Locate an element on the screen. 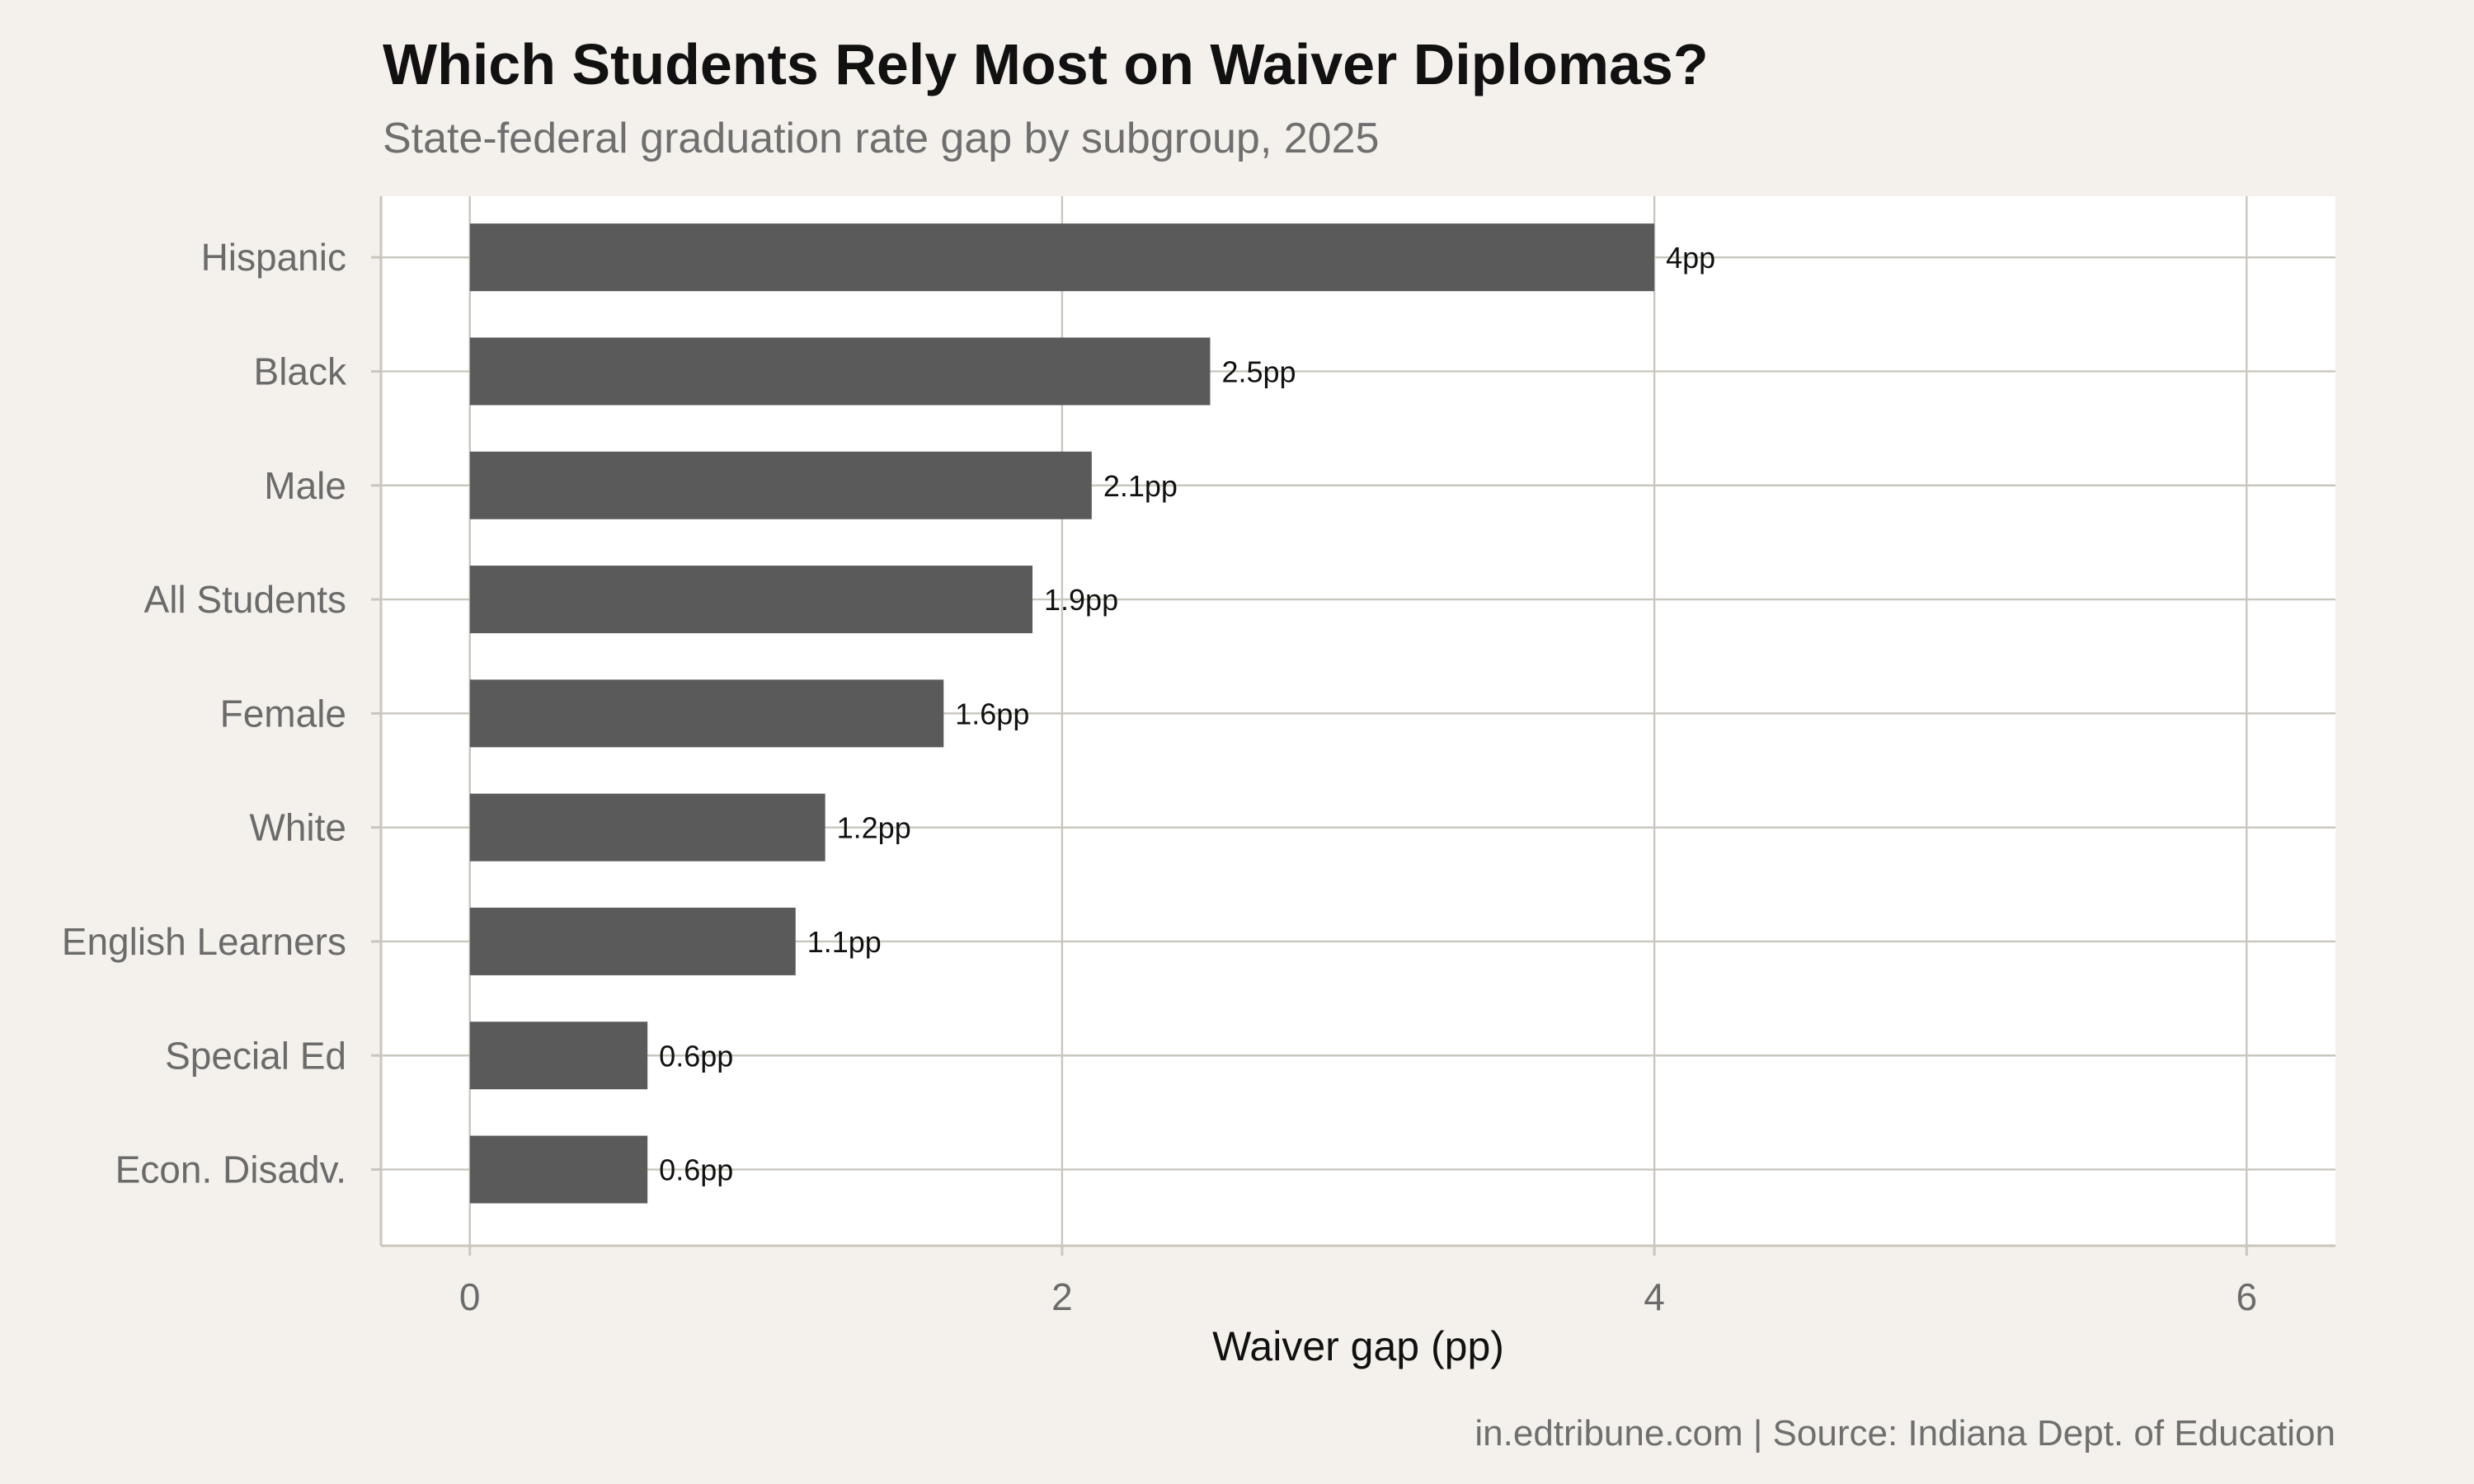 This screenshot has width=2474, height=1484. category-label-6: English Learners is located at coordinates (204, 942).